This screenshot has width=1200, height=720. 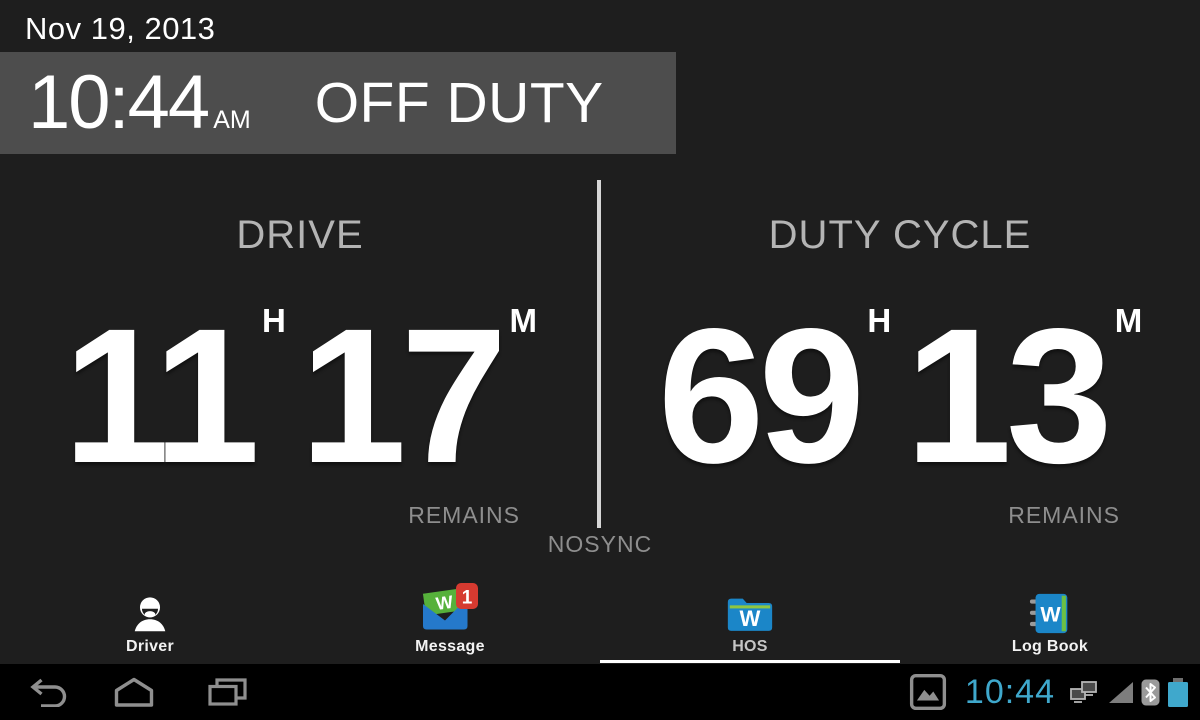 I want to click on sync-status-label: NOSYNC, so click(x=600, y=544).